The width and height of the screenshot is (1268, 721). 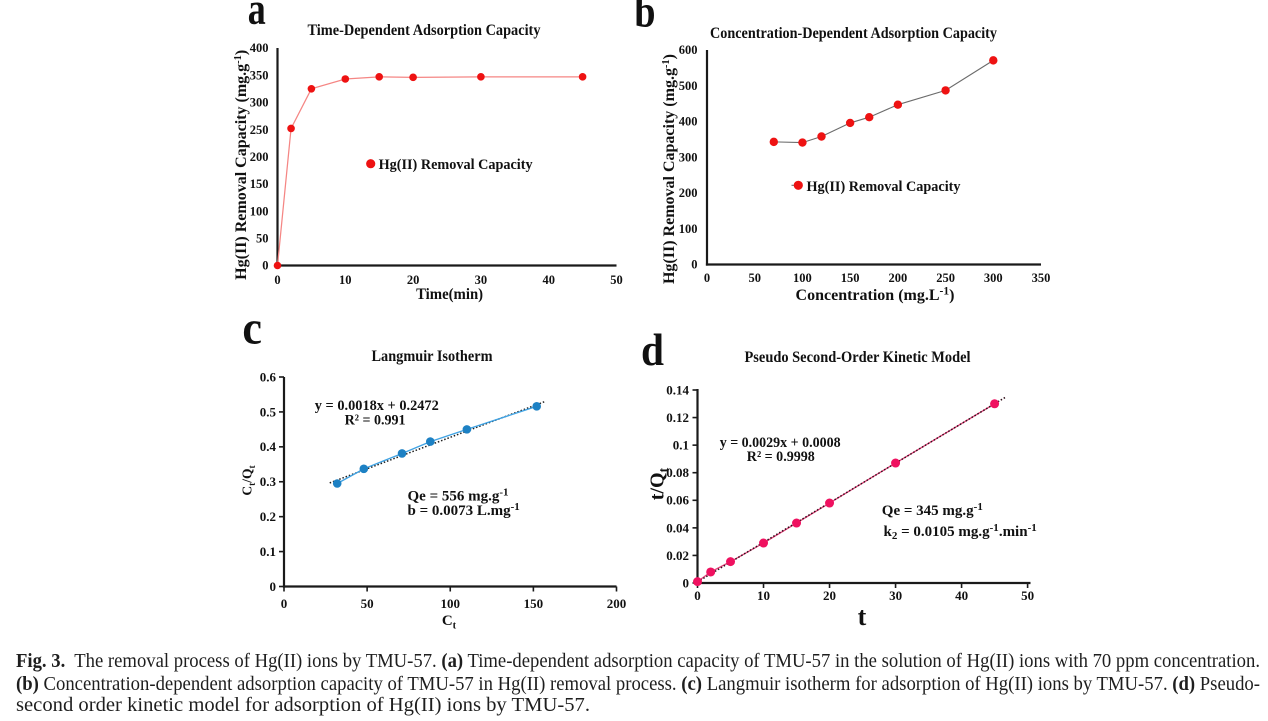 I want to click on svg-text: t, so click(x=862, y=616).